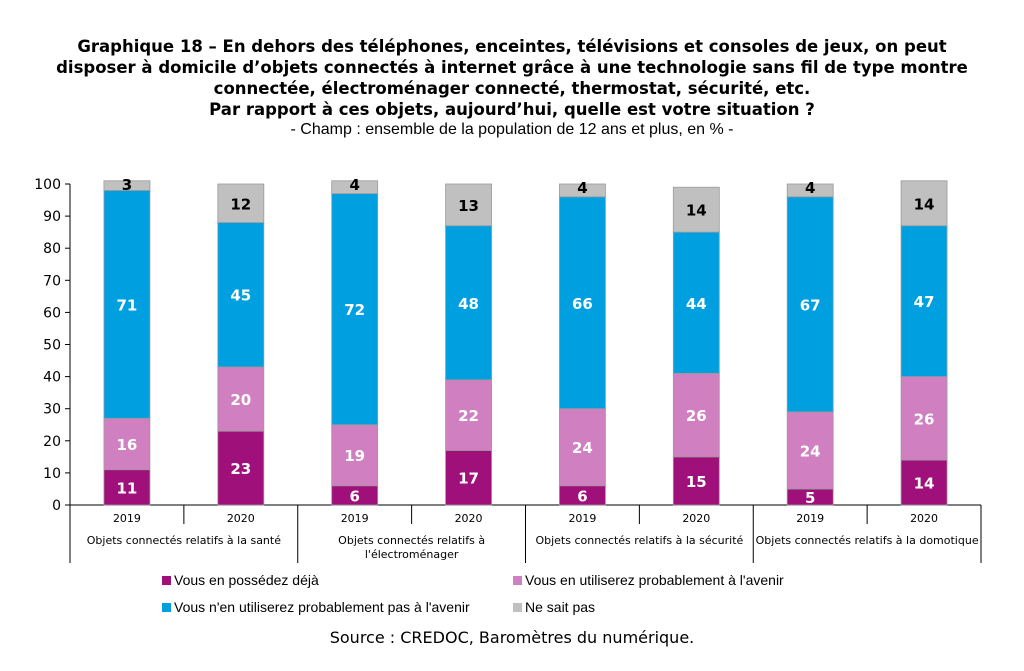 The width and height of the screenshot is (1024, 671). What do you see at coordinates (166, 580) in the screenshot?
I see `legend-swatch-possedez` at bounding box center [166, 580].